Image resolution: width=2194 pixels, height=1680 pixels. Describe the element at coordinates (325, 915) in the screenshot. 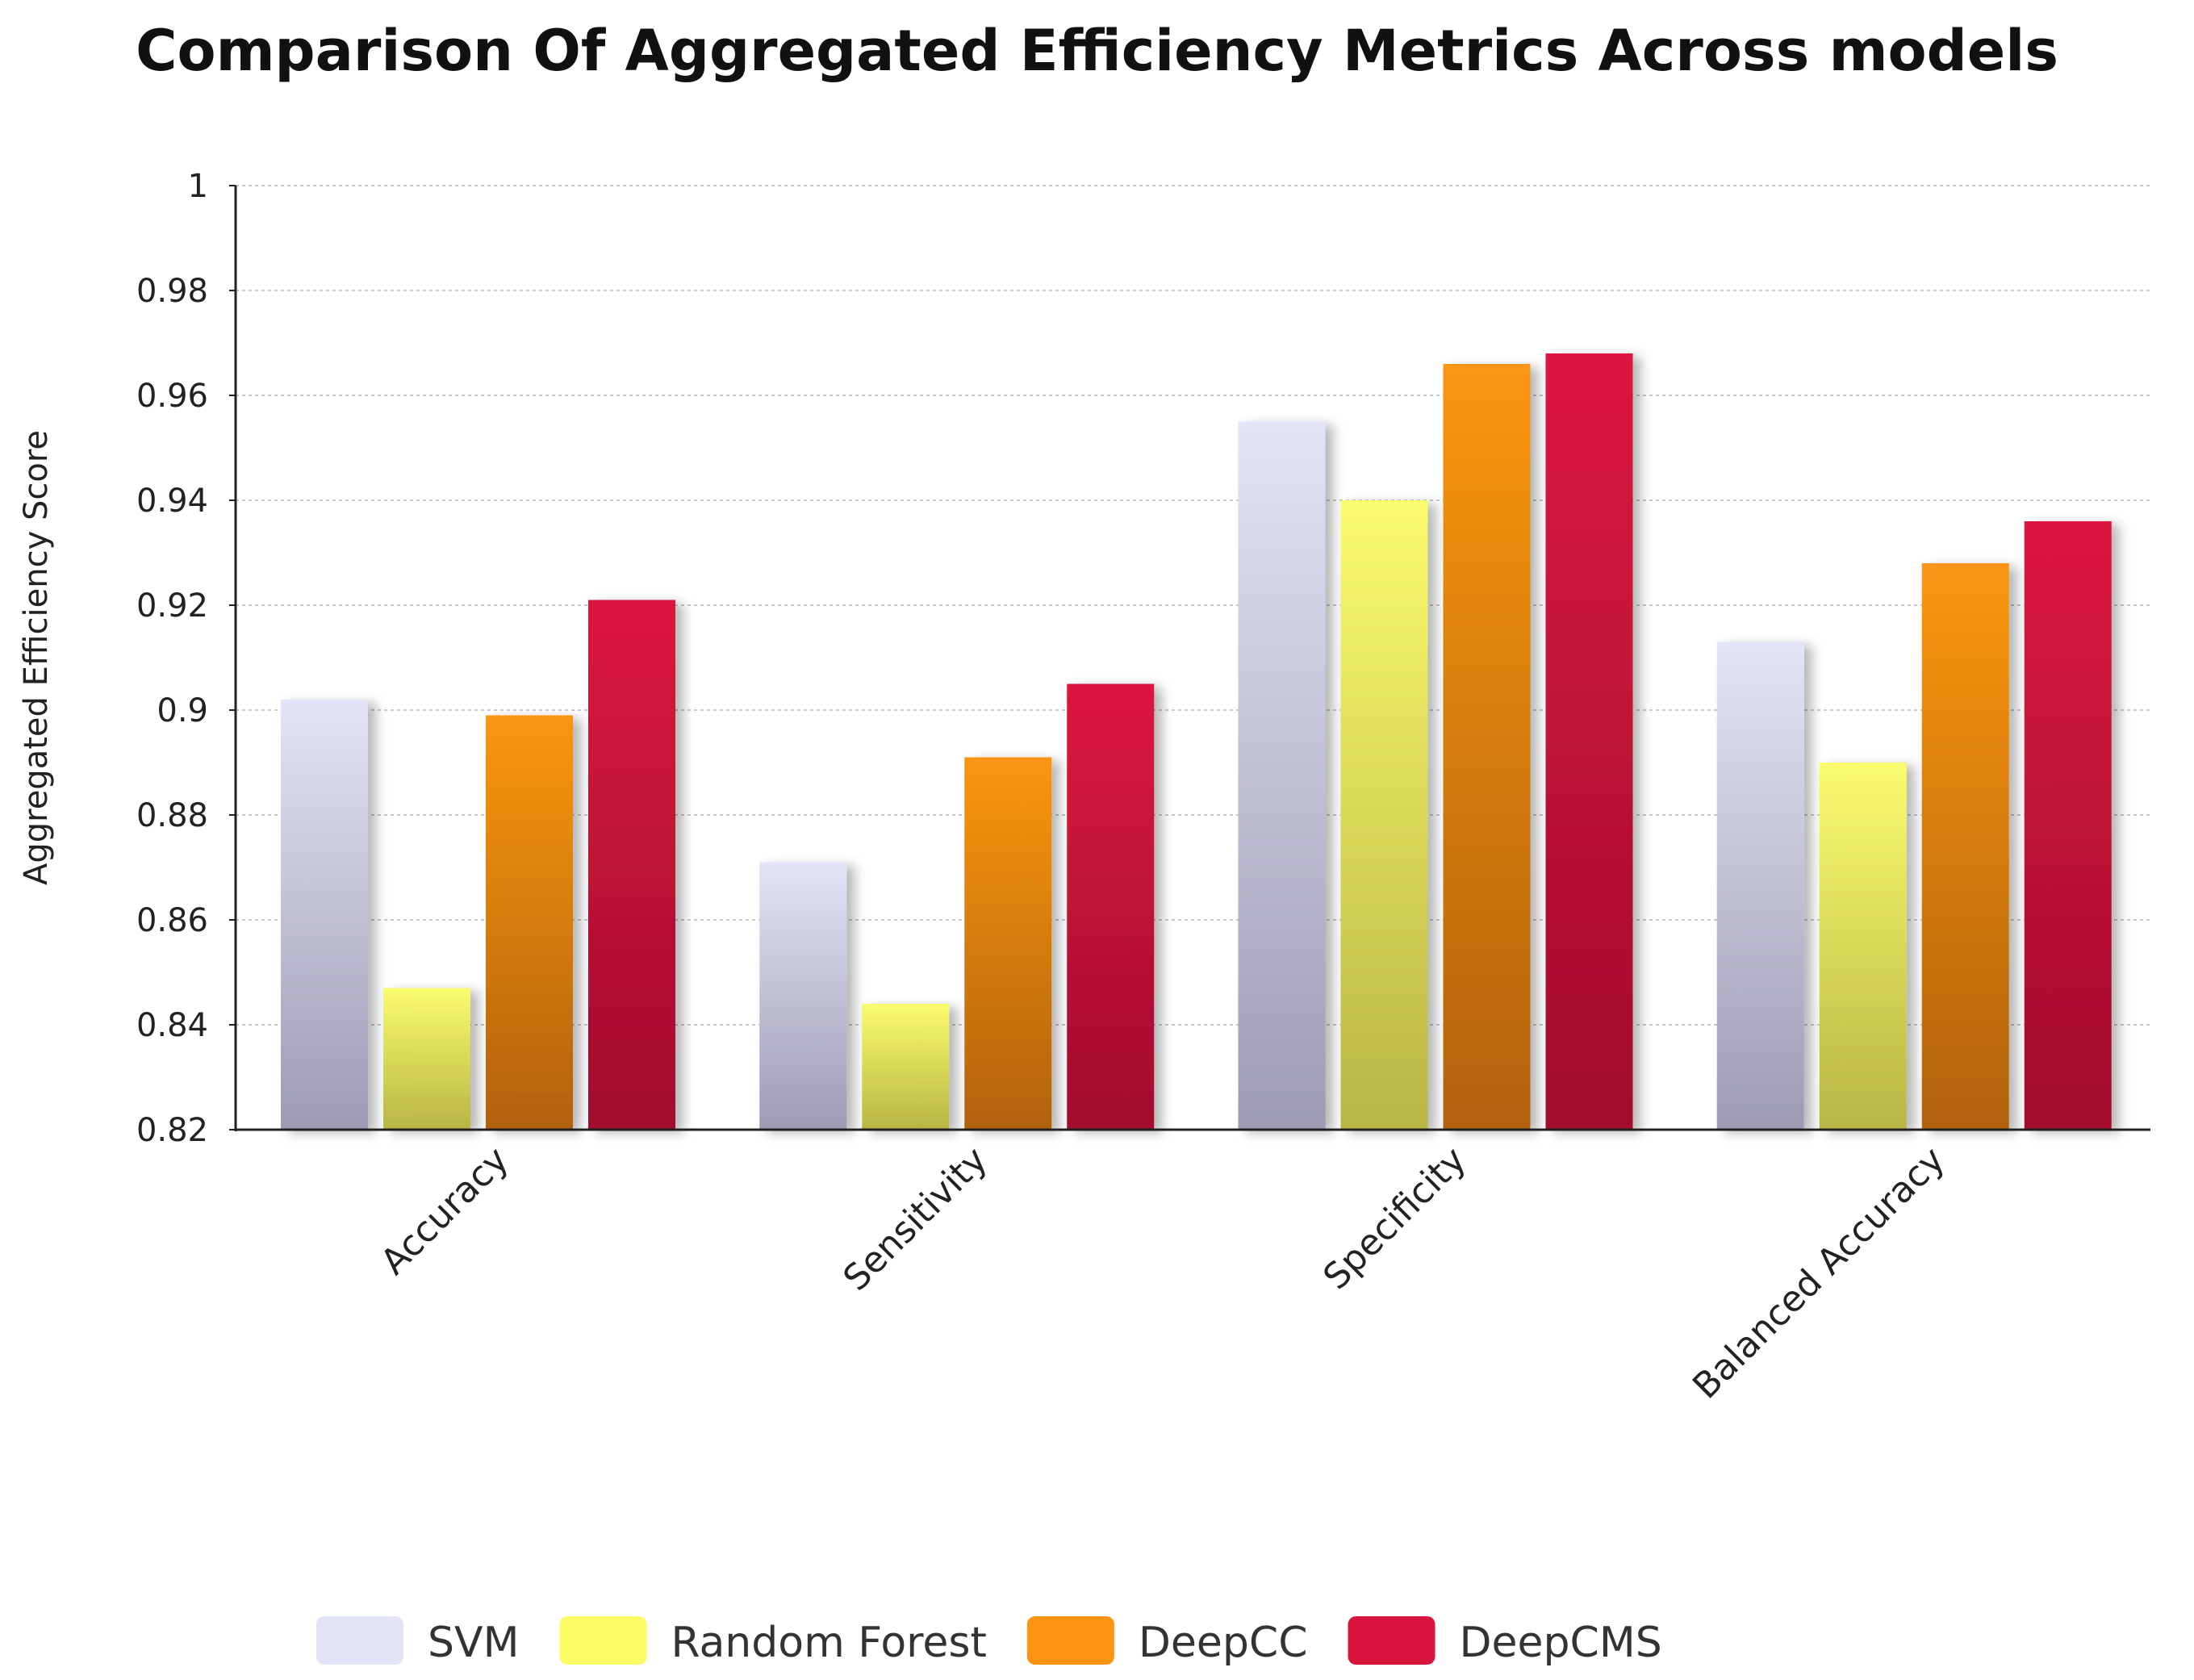

I see `bar-svm-accuracy` at that location.